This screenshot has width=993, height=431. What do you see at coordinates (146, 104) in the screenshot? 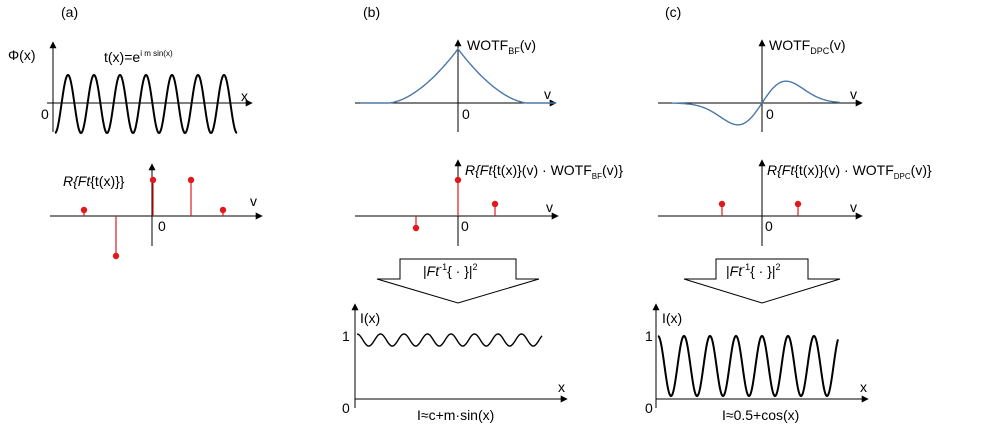
I see `phase-wave` at bounding box center [146, 104].